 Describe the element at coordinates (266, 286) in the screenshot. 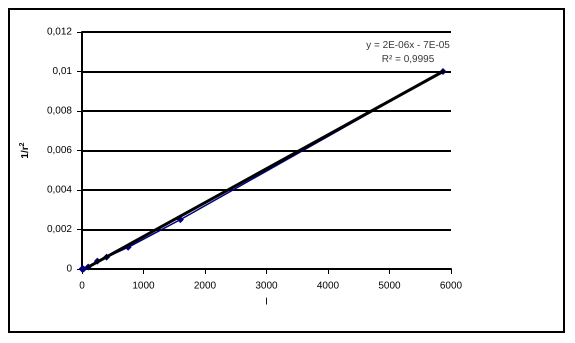

I see `x-tick-label: 3000` at that location.